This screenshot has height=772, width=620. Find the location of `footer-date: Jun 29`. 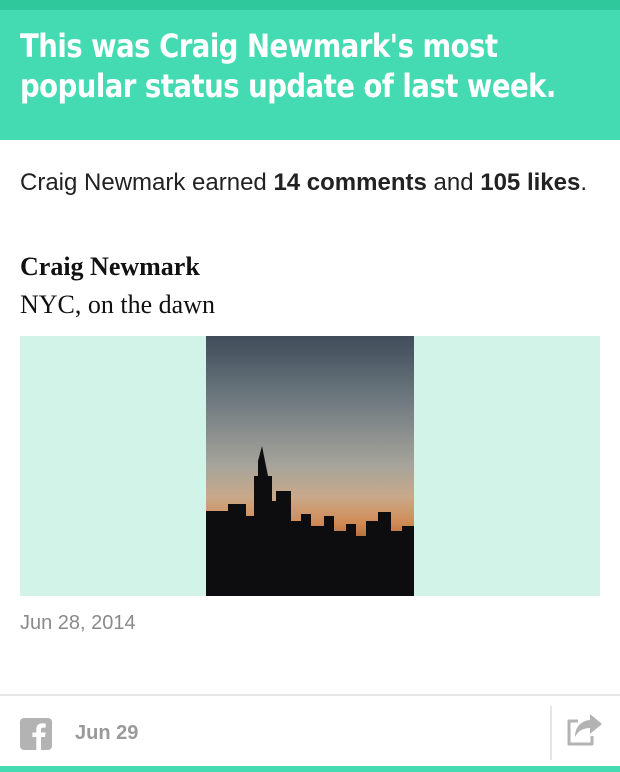

footer-date: Jun 29 is located at coordinates (107, 733).